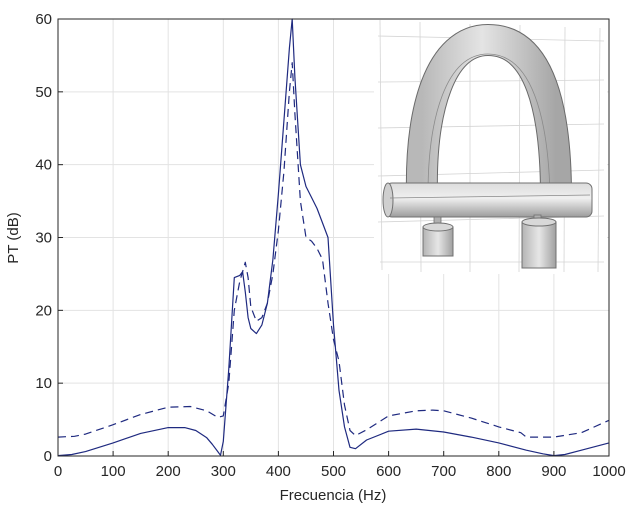 The image size is (629, 509). What do you see at coordinates (333, 495) in the screenshot?
I see `x-axis-label: Frecuencia (Hz)` at bounding box center [333, 495].